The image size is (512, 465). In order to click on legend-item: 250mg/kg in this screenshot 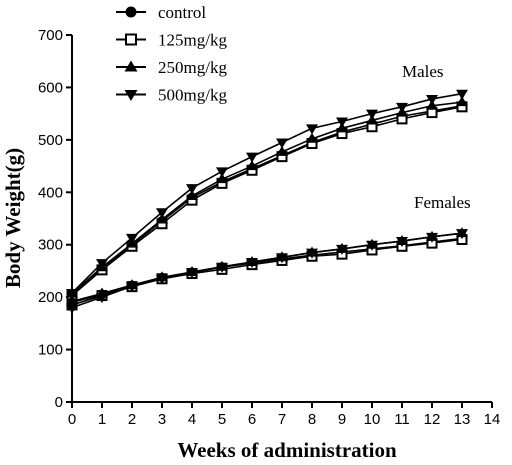, I will do `click(171, 67)`.